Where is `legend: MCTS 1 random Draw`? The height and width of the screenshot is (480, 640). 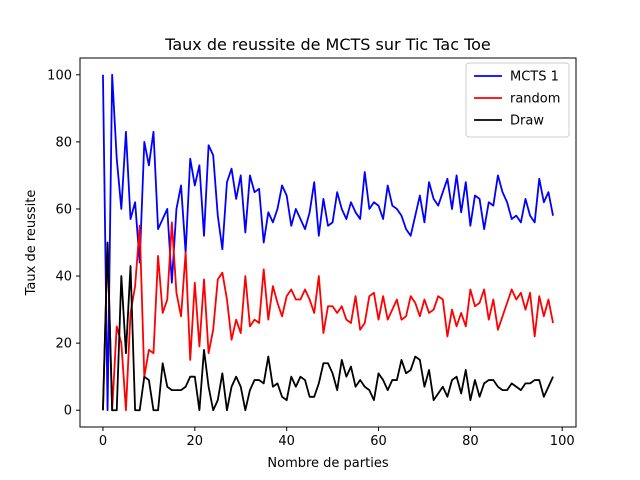
legend: MCTS 1 random Draw is located at coordinates (517, 100).